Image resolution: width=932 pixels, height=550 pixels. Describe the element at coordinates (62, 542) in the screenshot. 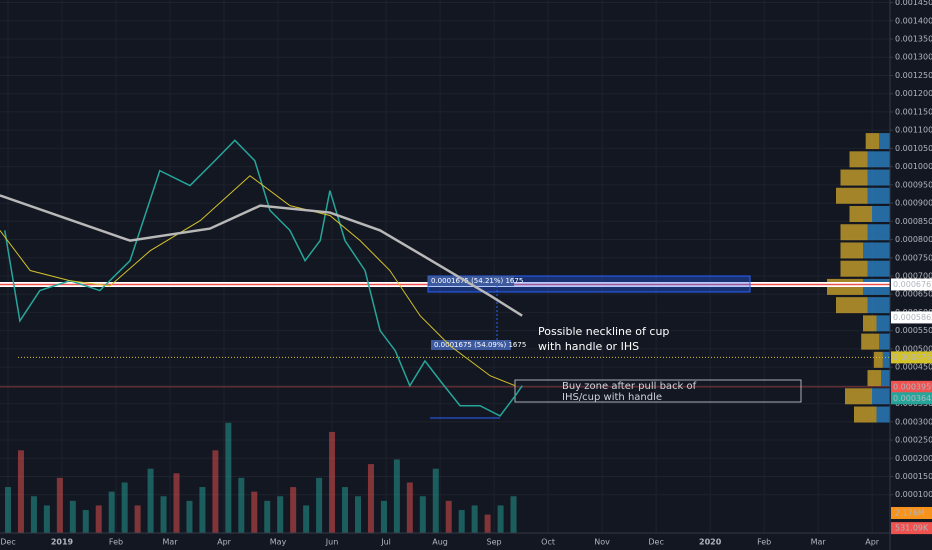

I see `x-tick-label: 2019` at that location.